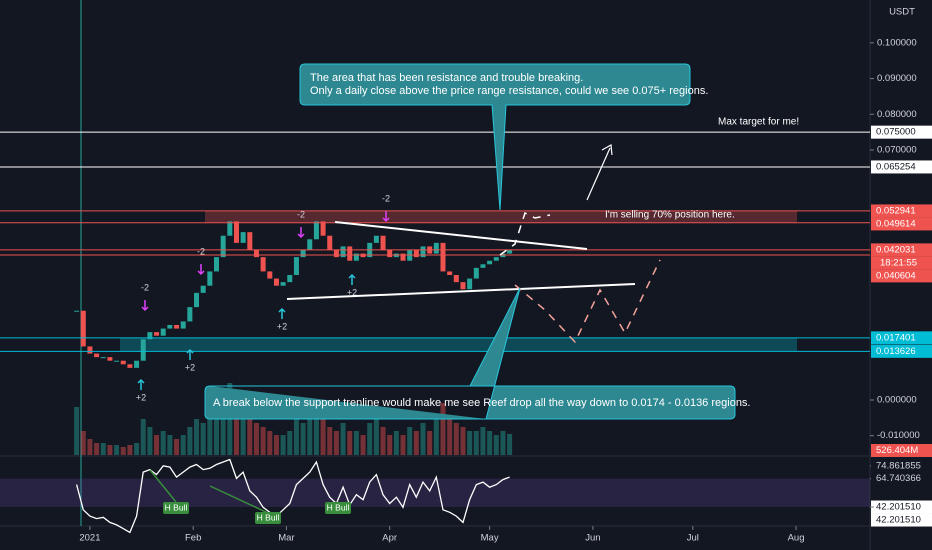 The width and height of the screenshot is (932, 550). I want to click on support-trendline, so click(461, 291).